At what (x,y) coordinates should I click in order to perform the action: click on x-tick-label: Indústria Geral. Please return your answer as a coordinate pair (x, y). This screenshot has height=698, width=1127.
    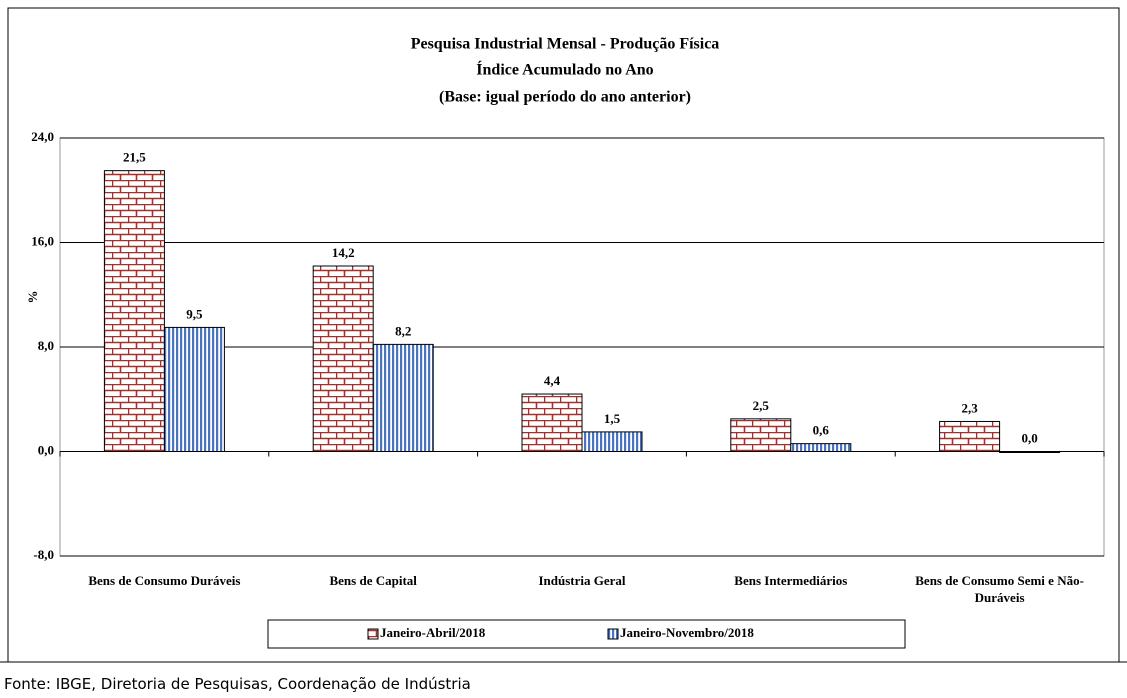
    Looking at the image, I should click on (582, 580).